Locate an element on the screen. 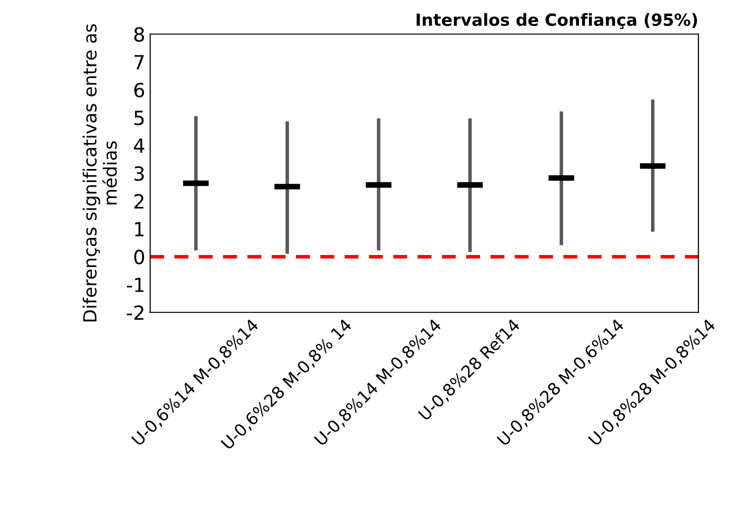 The image size is (751, 525). y-tick-label: 6 is located at coordinates (139, 90).